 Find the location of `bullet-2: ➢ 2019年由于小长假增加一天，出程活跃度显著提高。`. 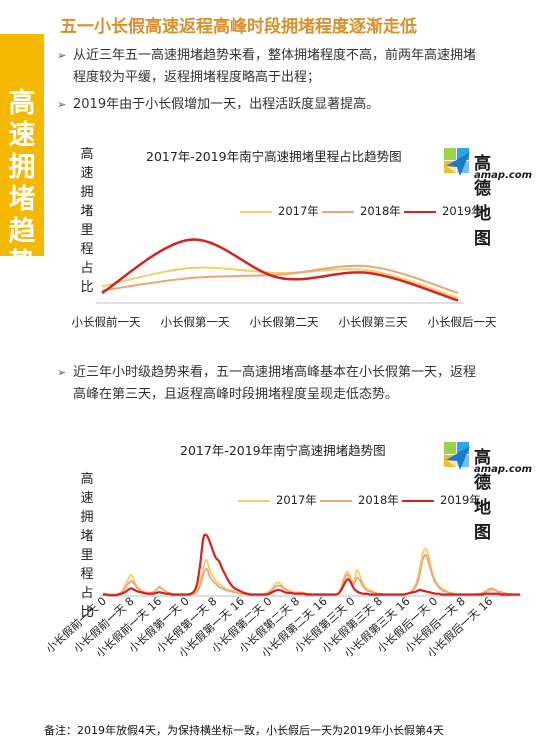

bullet-2: ➢ 2019年由于小长假增加一天，出程活跃度显著提高。 is located at coordinates (295, 105).